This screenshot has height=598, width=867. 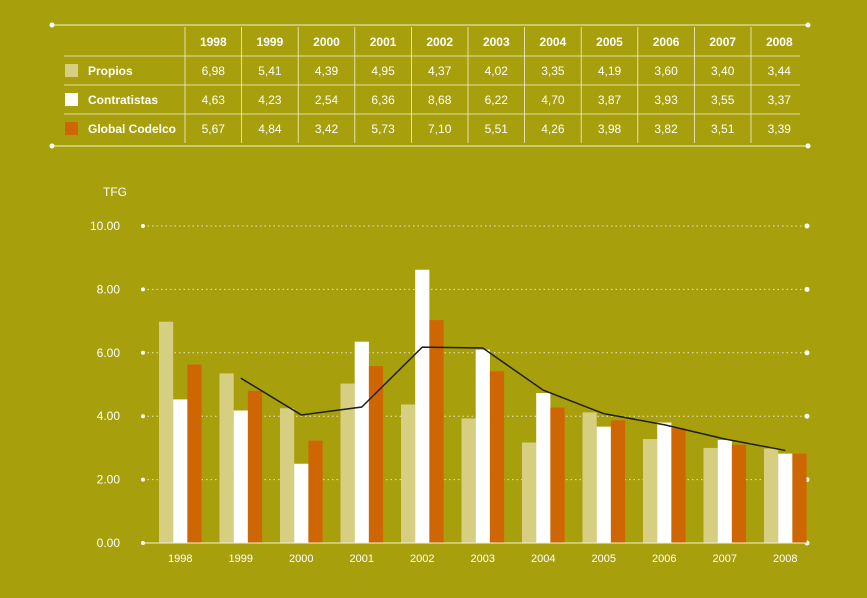 What do you see at coordinates (301, 559) in the screenshot?
I see `x-tick-label: 2000` at bounding box center [301, 559].